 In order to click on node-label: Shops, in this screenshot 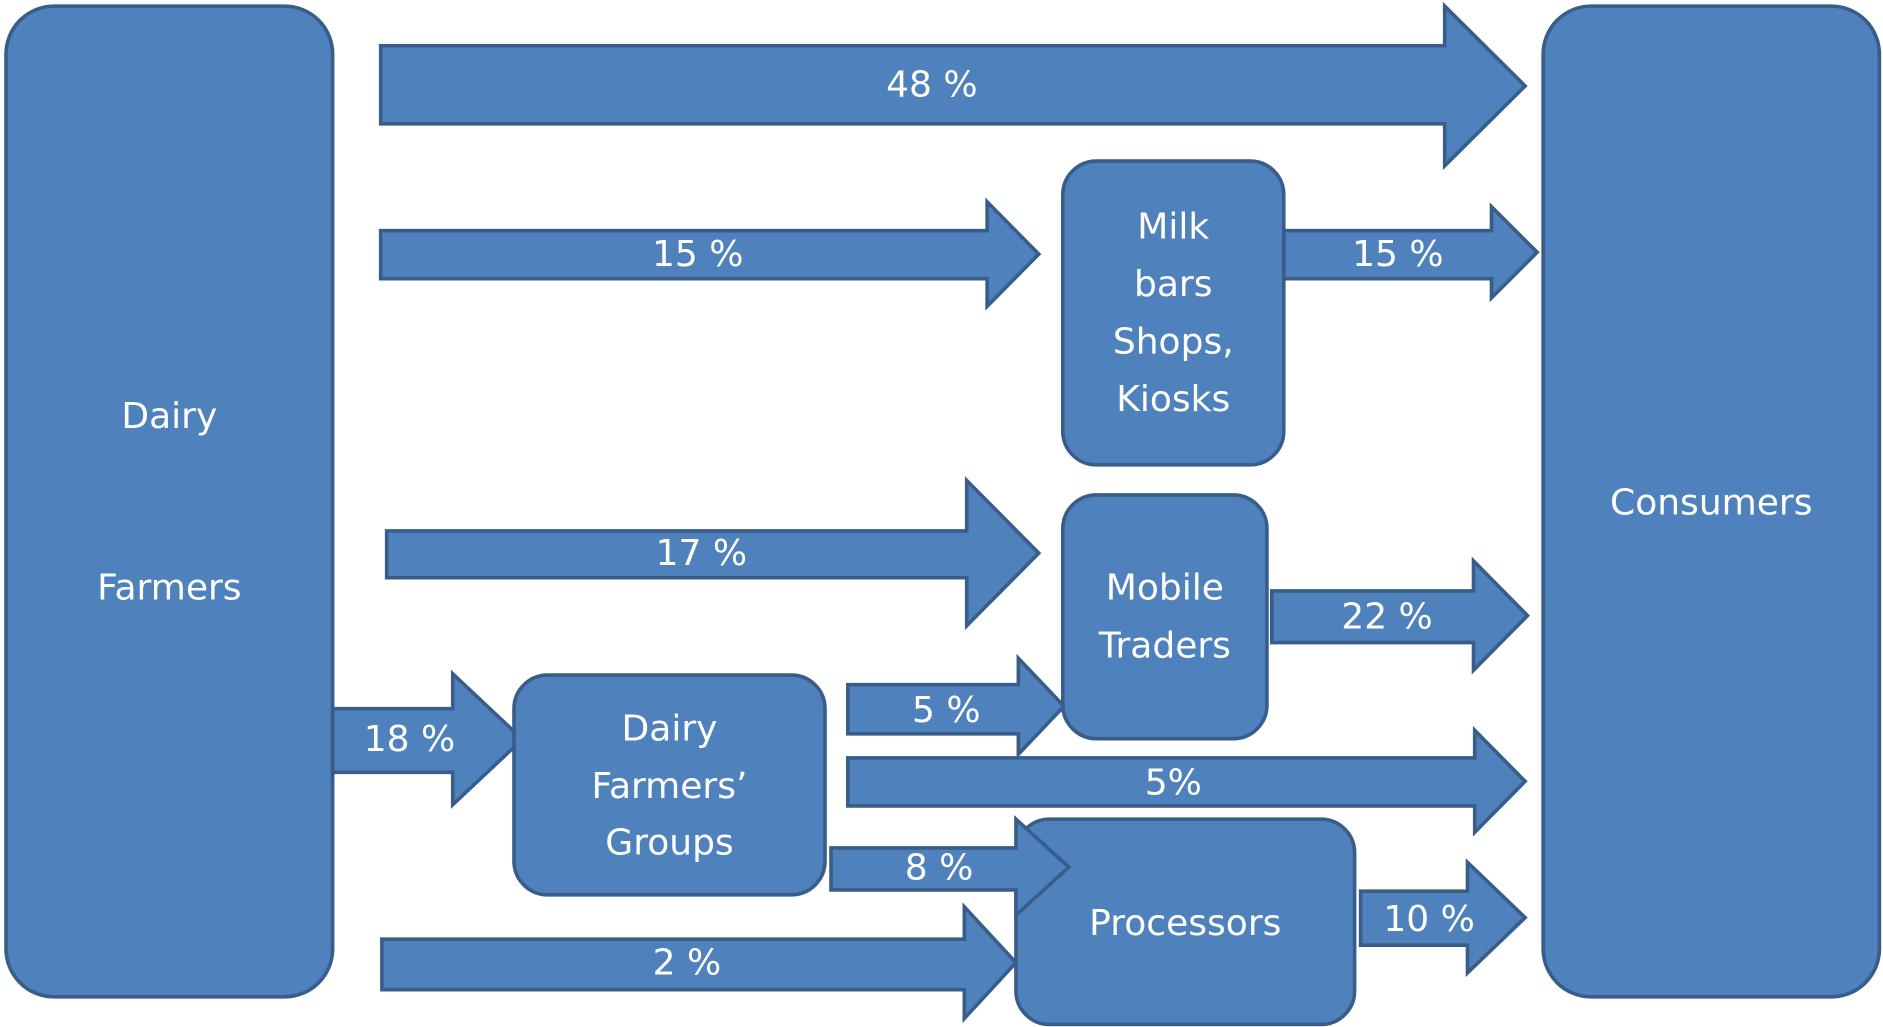, I will do `click(1173, 342)`.